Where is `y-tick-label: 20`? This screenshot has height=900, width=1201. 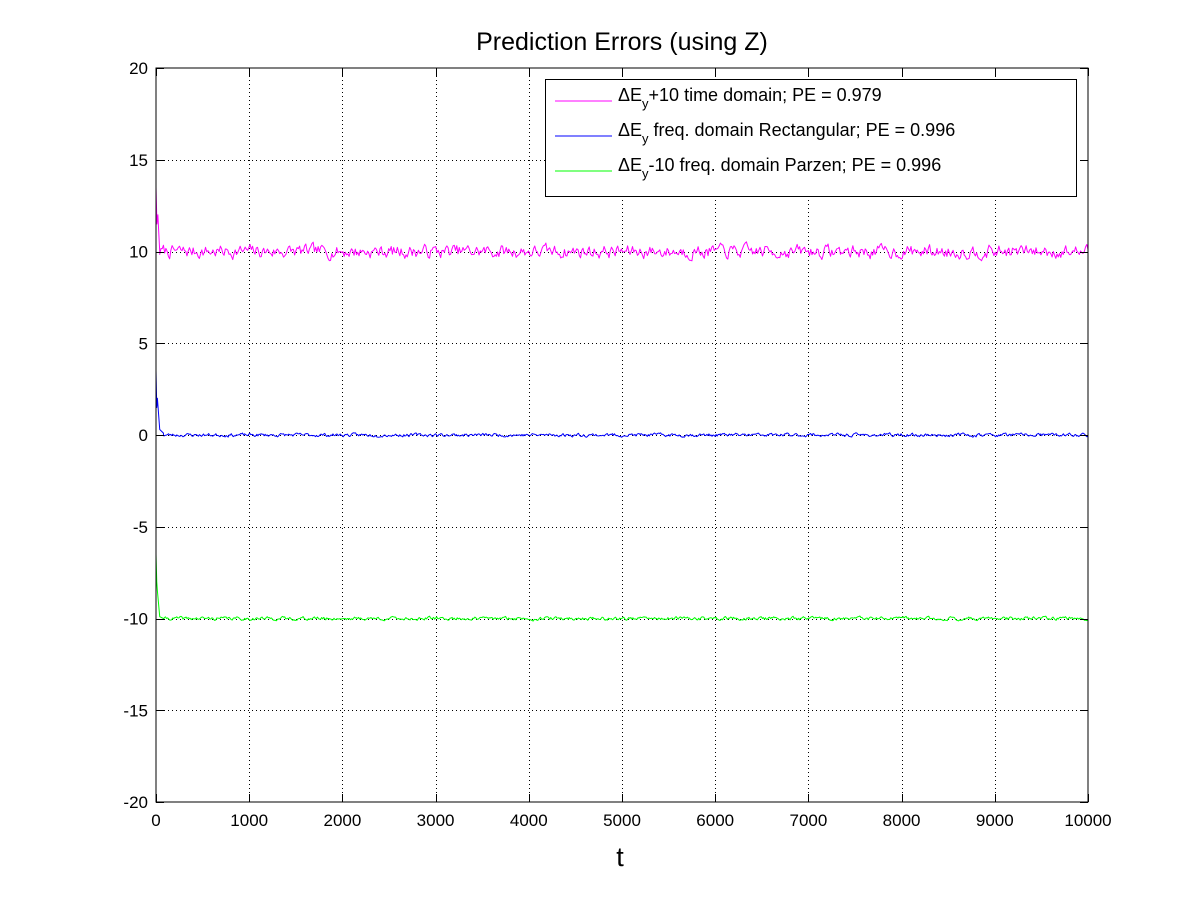
y-tick-label: 20 is located at coordinates (138, 68).